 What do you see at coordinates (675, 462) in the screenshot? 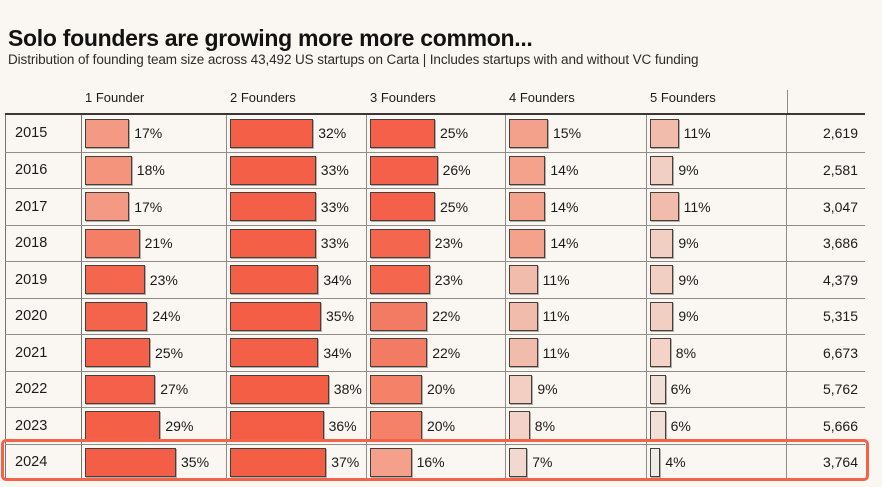
I see `percentage-label: 4%` at bounding box center [675, 462].